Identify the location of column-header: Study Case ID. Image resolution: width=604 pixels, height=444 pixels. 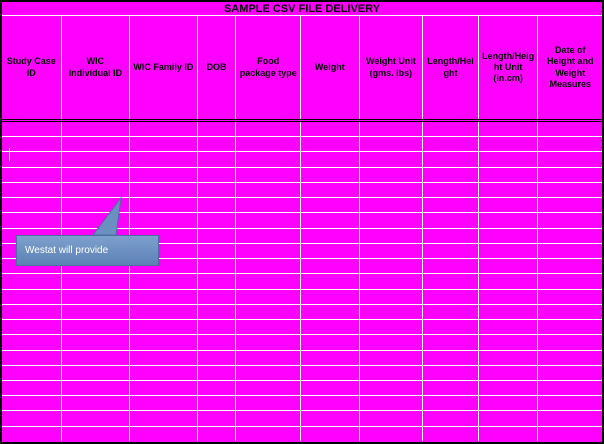
(32, 67).